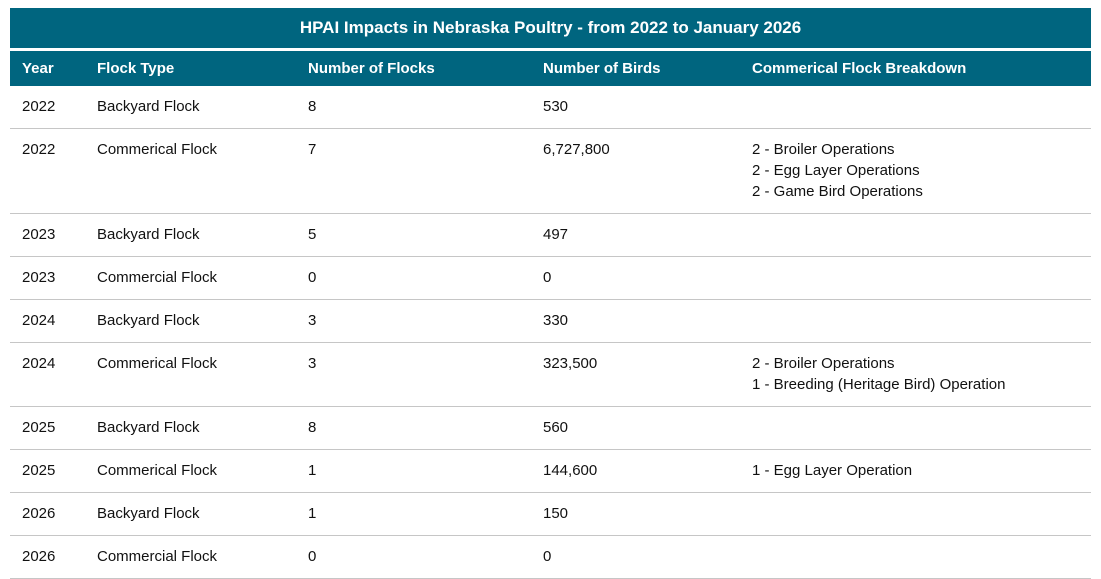 This screenshot has width=1101, height=579. I want to click on table-row: 2024 Backyard Flock 3 330, so click(551, 321).